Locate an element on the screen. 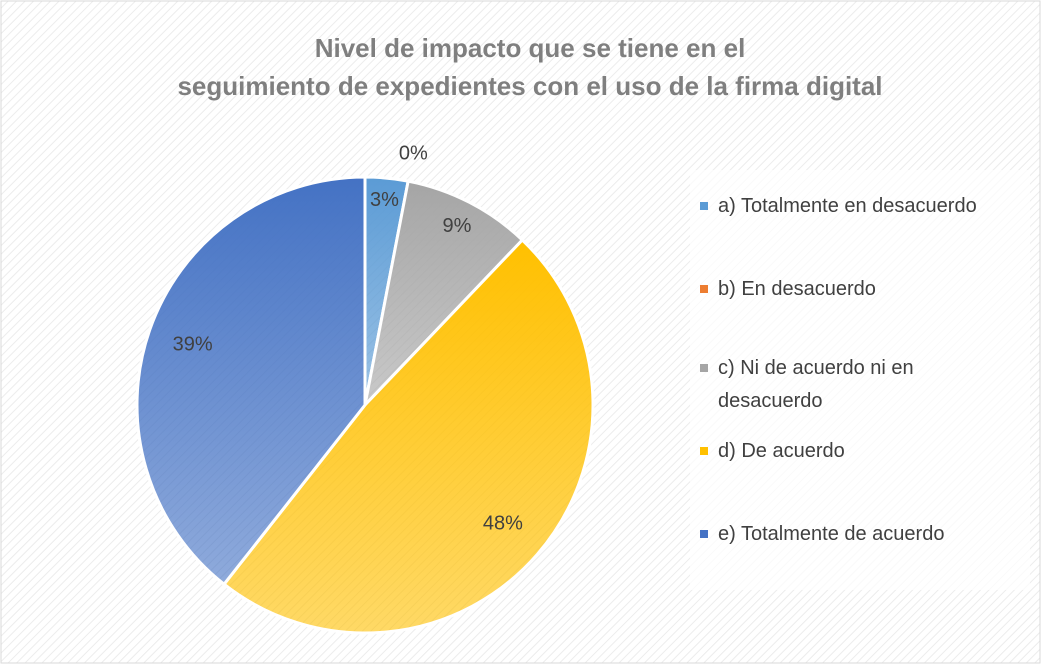 The height and width of the screenshot is (664, 1041). legend-label: c) Ni de acuerdo ni en desacuerdo is located at coordinates (816, 384).